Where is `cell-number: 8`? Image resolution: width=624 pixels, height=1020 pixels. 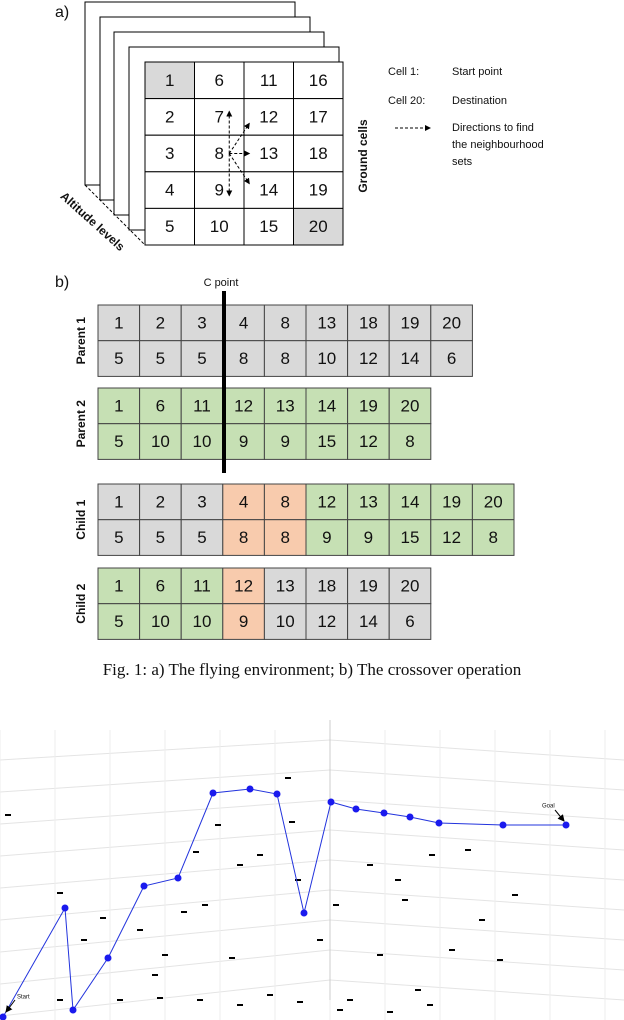 cell-number: 8 is located at coordinates (219, 153).